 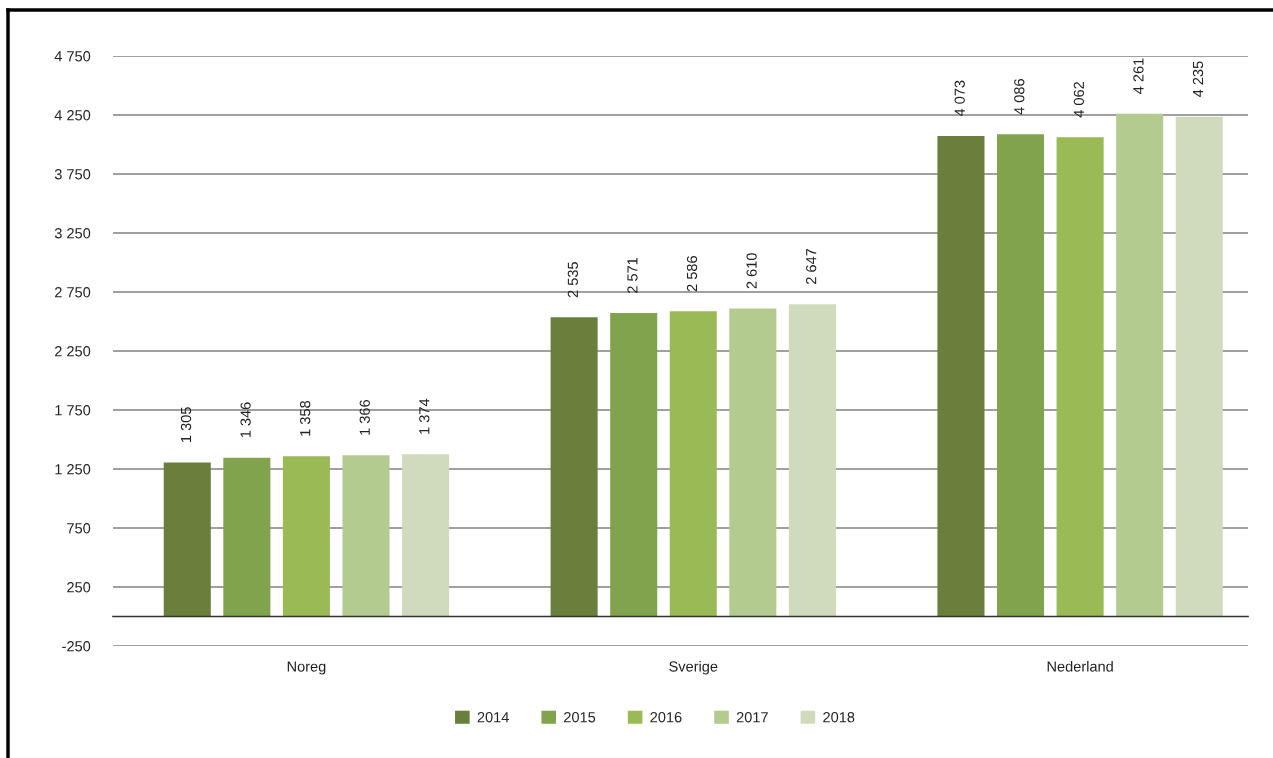 I want to click on data-label: 1 305, so click(x=186, y=424).